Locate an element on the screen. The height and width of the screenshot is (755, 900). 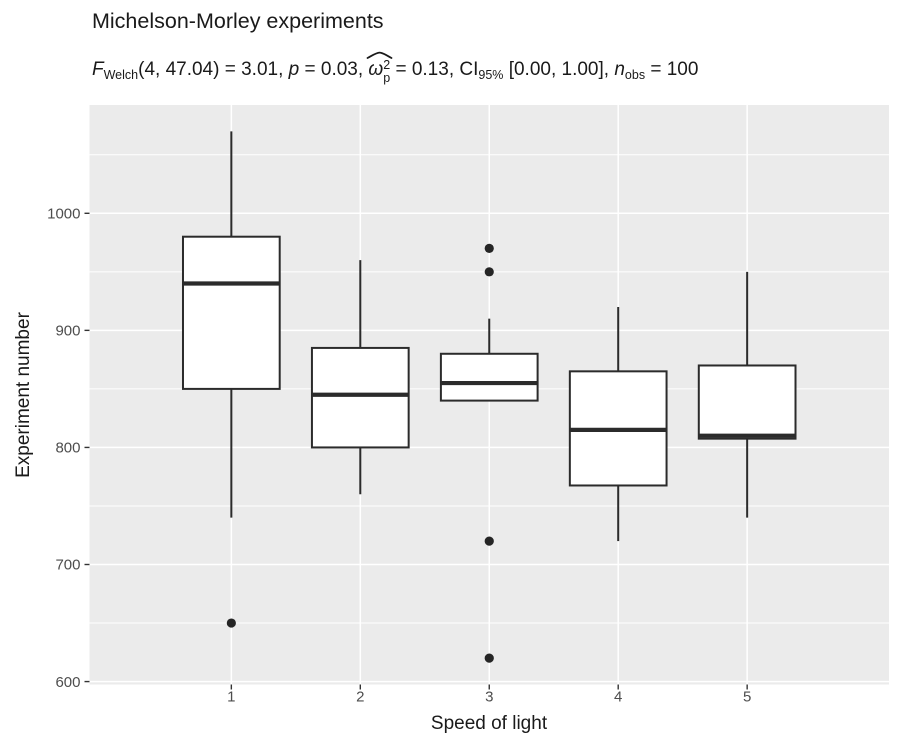
n-subscript: obs is located at coordinates (635, 75).